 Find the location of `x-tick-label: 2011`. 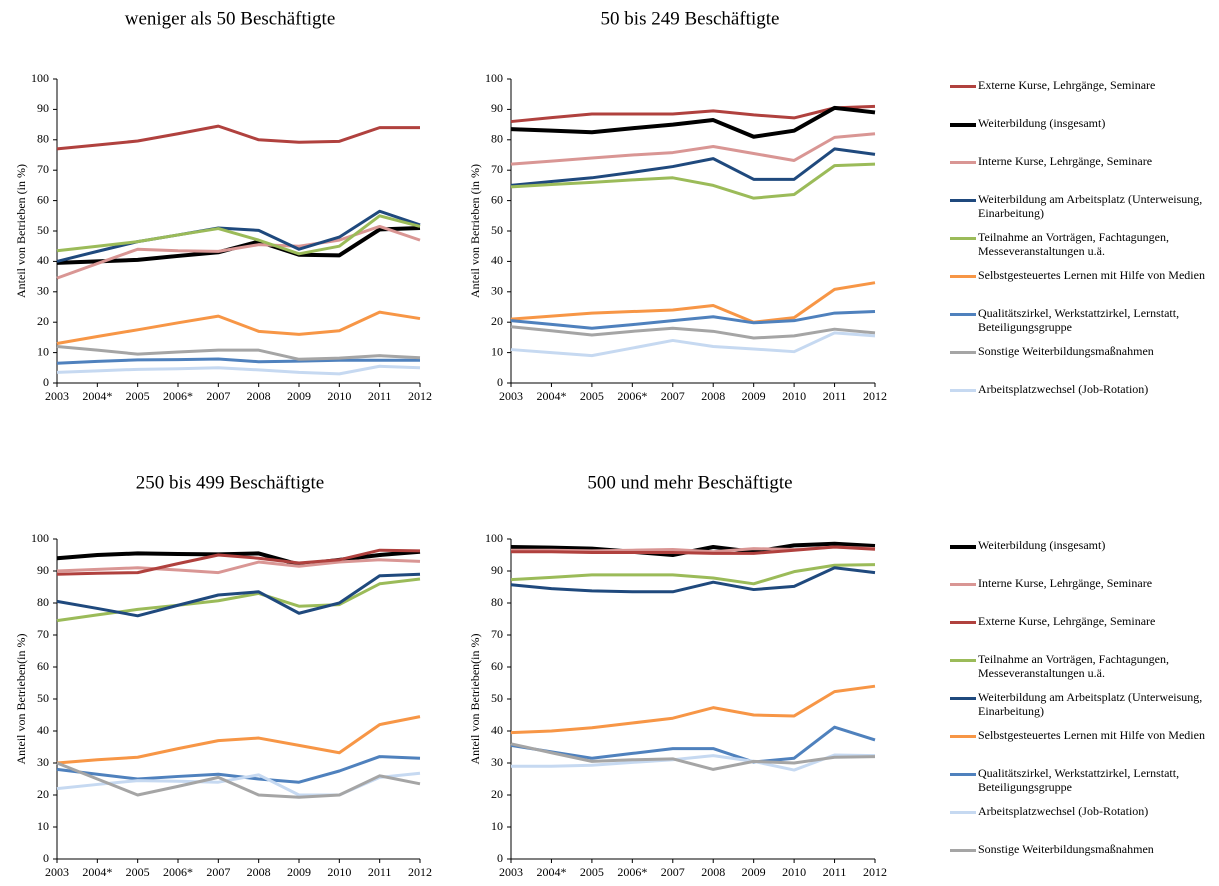

x-tick-label: 2011 is located at coordinates (835, 396).